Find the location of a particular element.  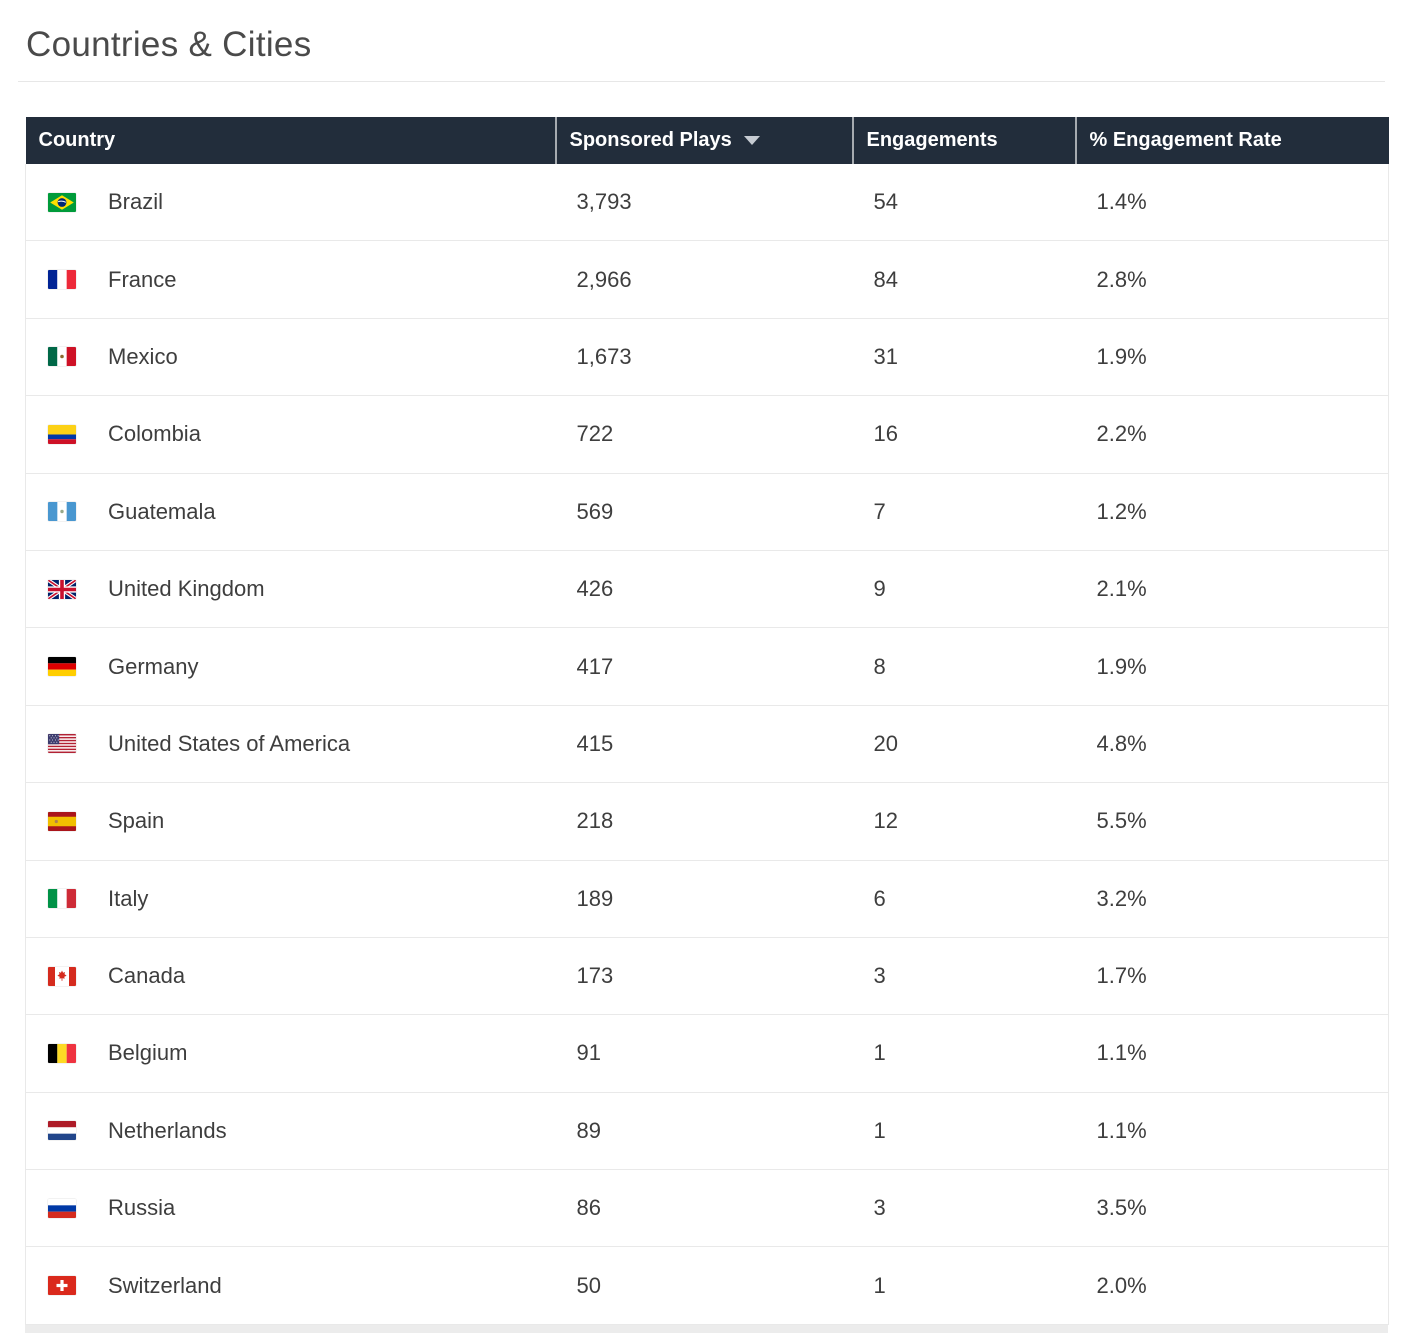

table-row: Belgium 91 1 1.1% is located at coordinates (707, 1053).